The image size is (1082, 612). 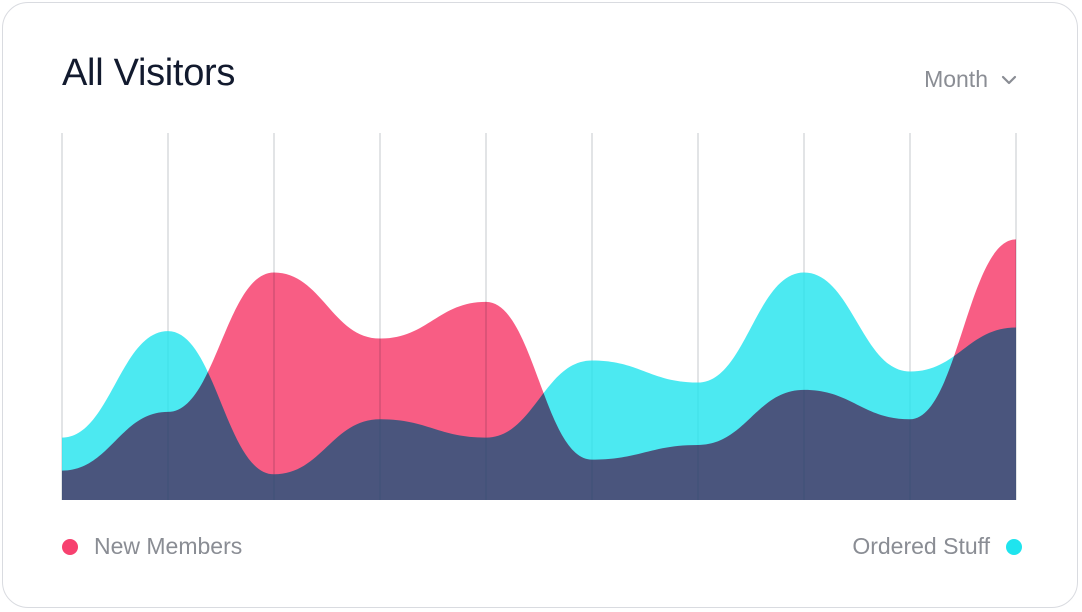 I want to click on legend-new-members: New Members, so click(x=152, y=546).